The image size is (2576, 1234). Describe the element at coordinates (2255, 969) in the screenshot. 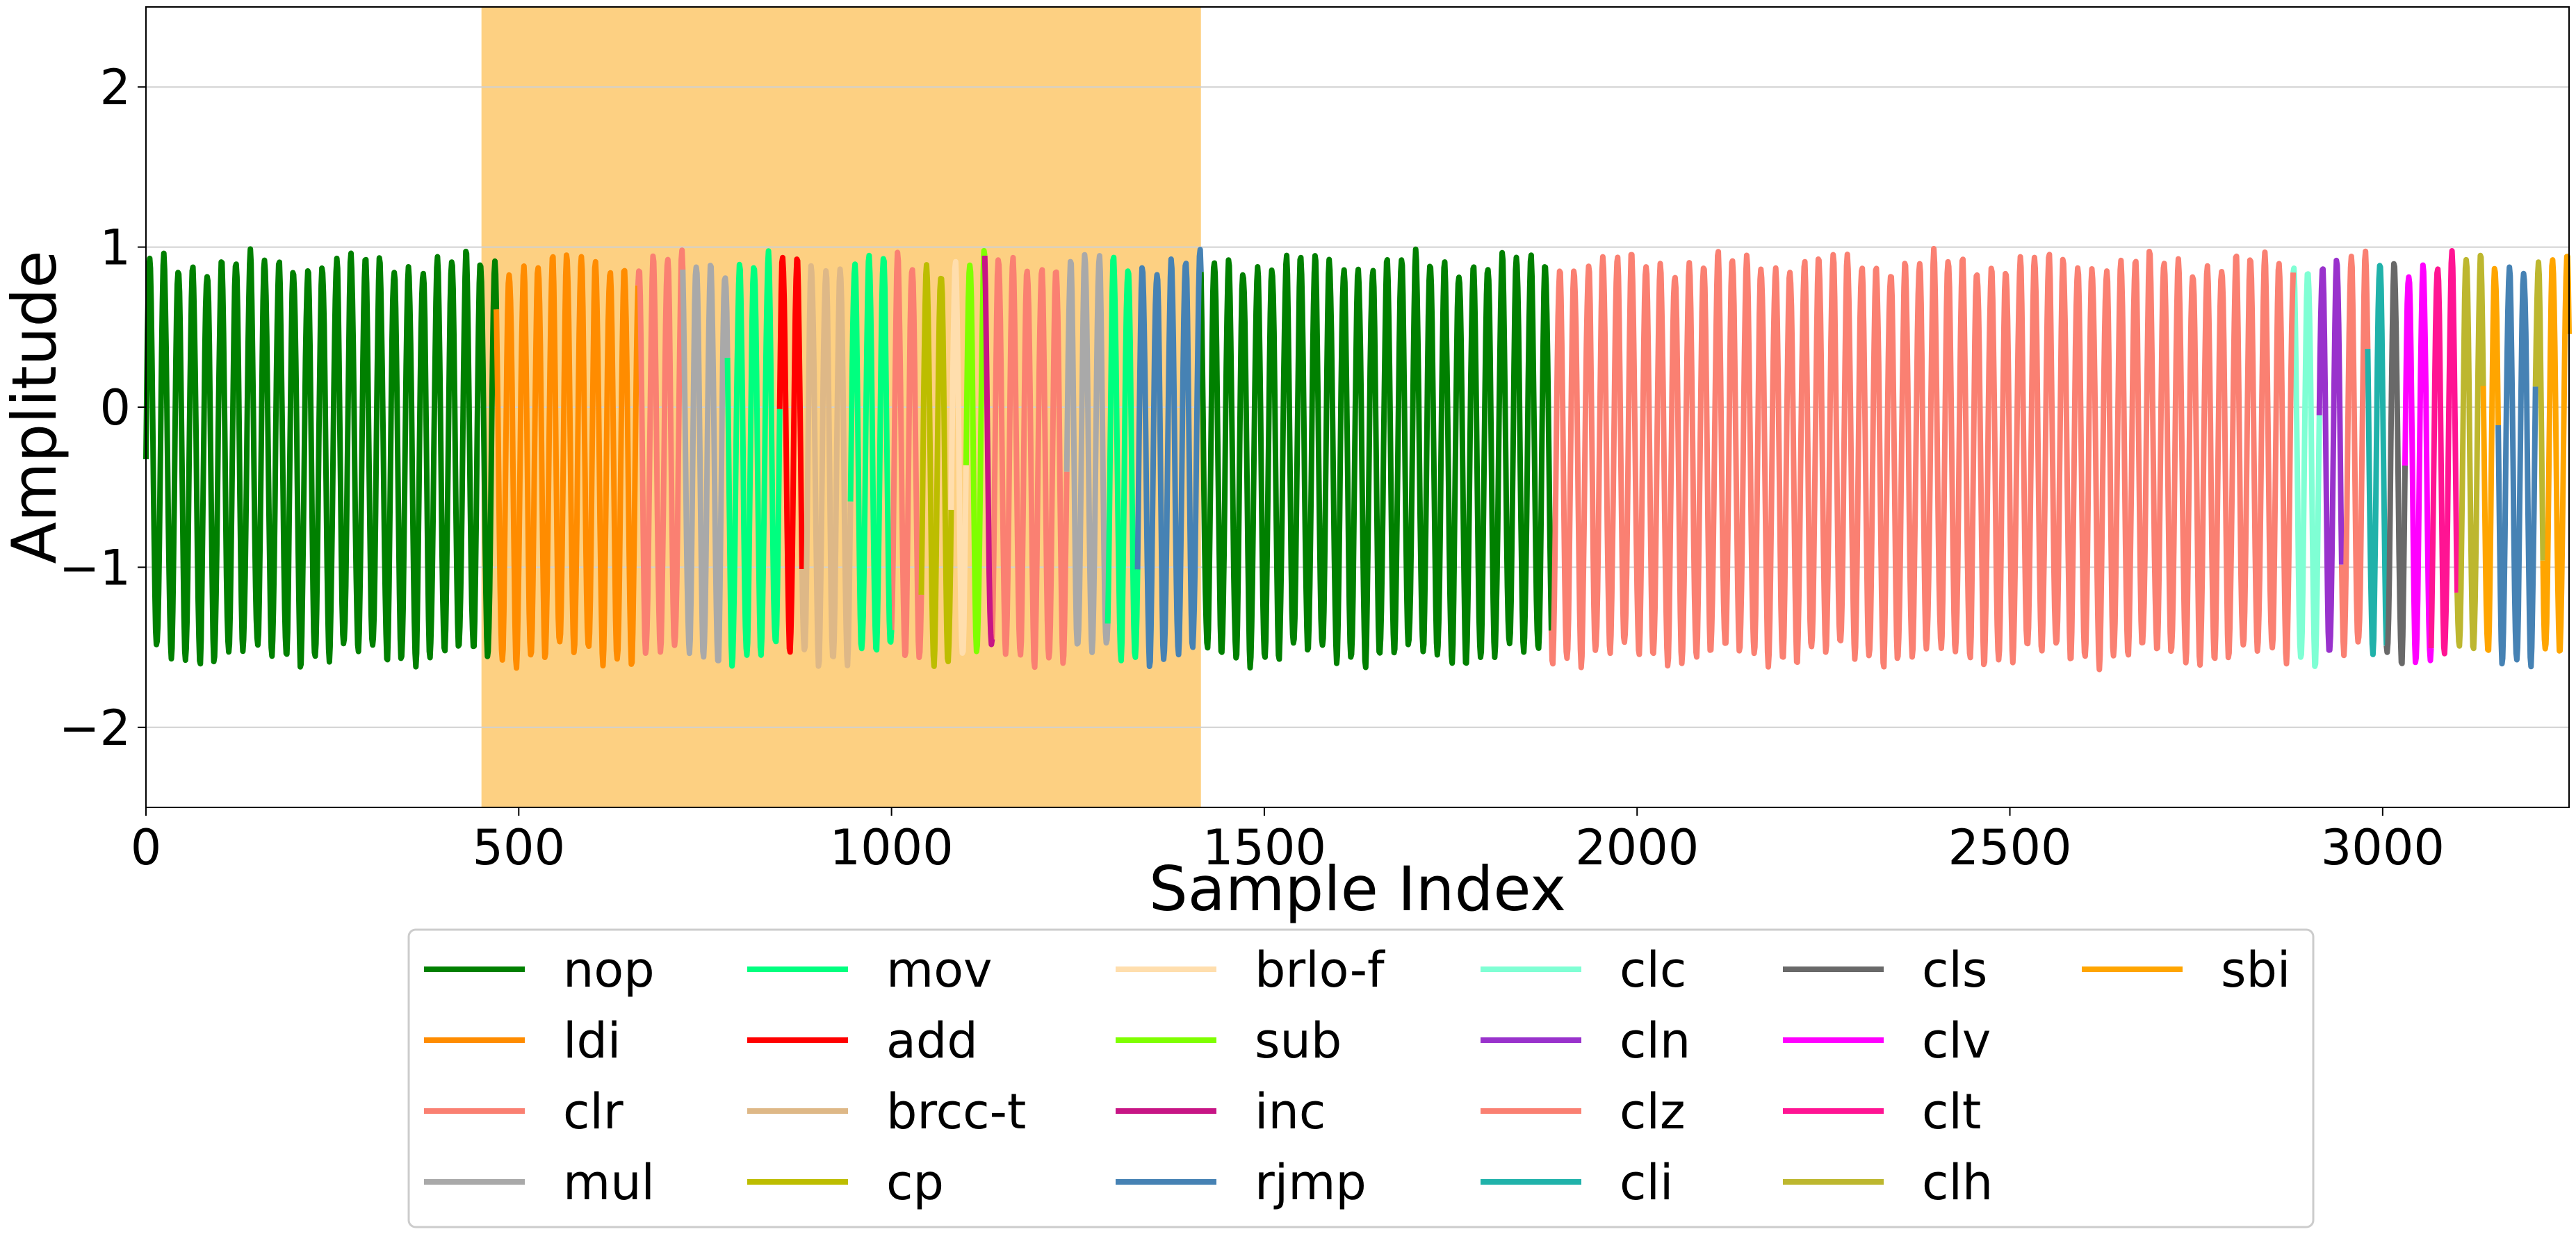

I see `legend-label-sbi: sbi` at that location.